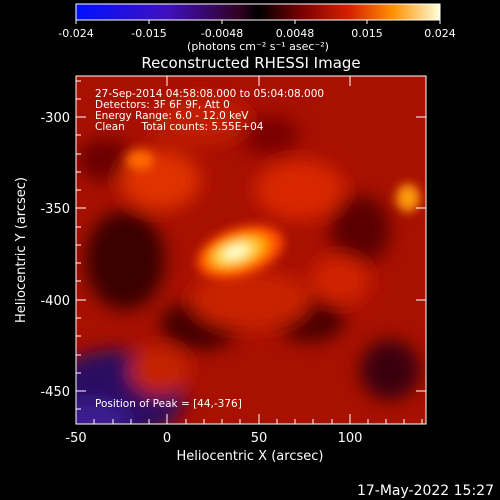 Image resolution: width=500 pixels, height=500 pixels. What do you see at coordinates (209, 94) in the screenshot?
I see `info-time-range: 27-Sep-2014 04:58:08.000 to 05:04:08.000` at bounding box center [209, 94].